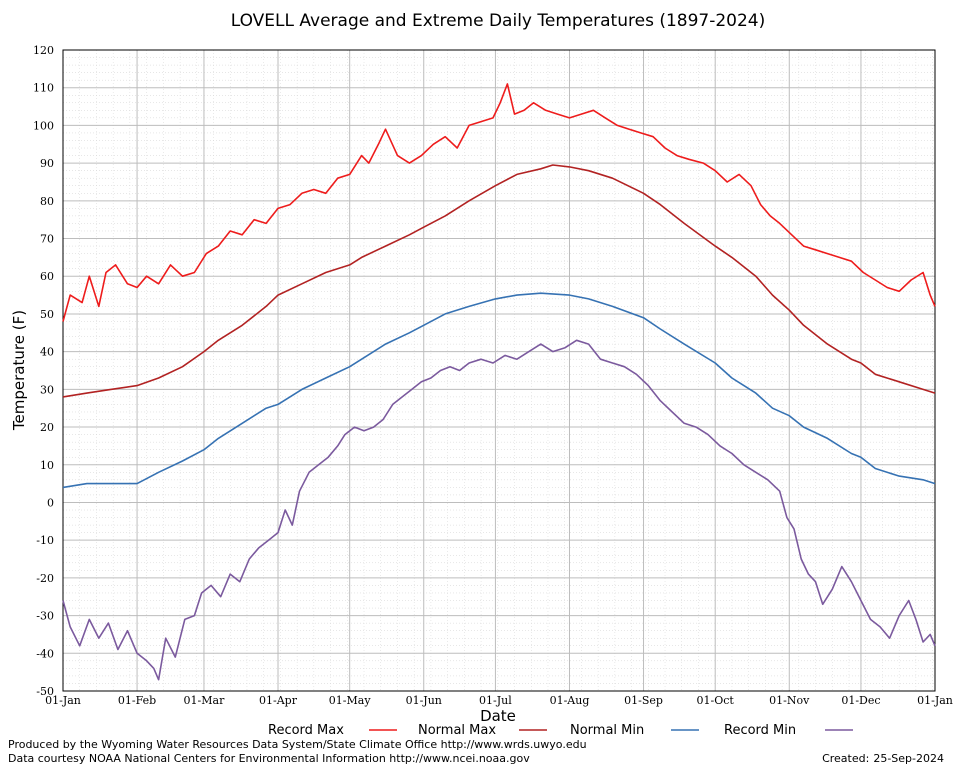 The image size is (954, 768). I want to click on y-tick-label: -50, so click(45, 691).